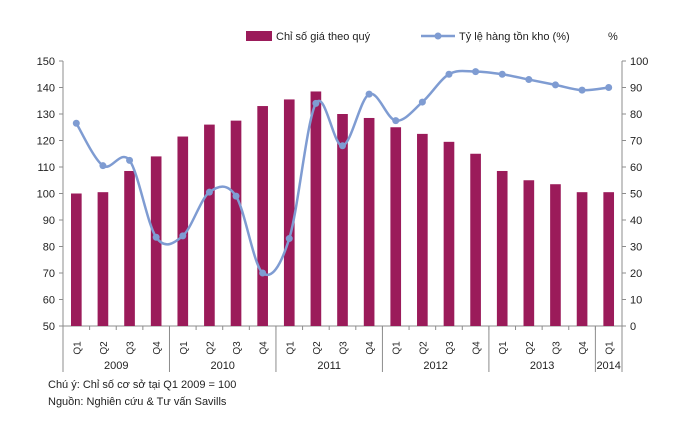  I want to click on legend-bar-swatch, so click(259, 36).